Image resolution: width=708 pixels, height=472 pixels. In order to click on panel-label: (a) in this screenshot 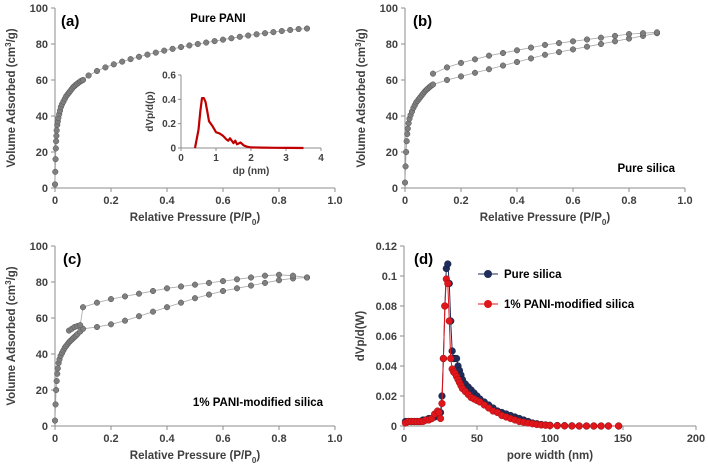, I will do `click(70, 21)`.